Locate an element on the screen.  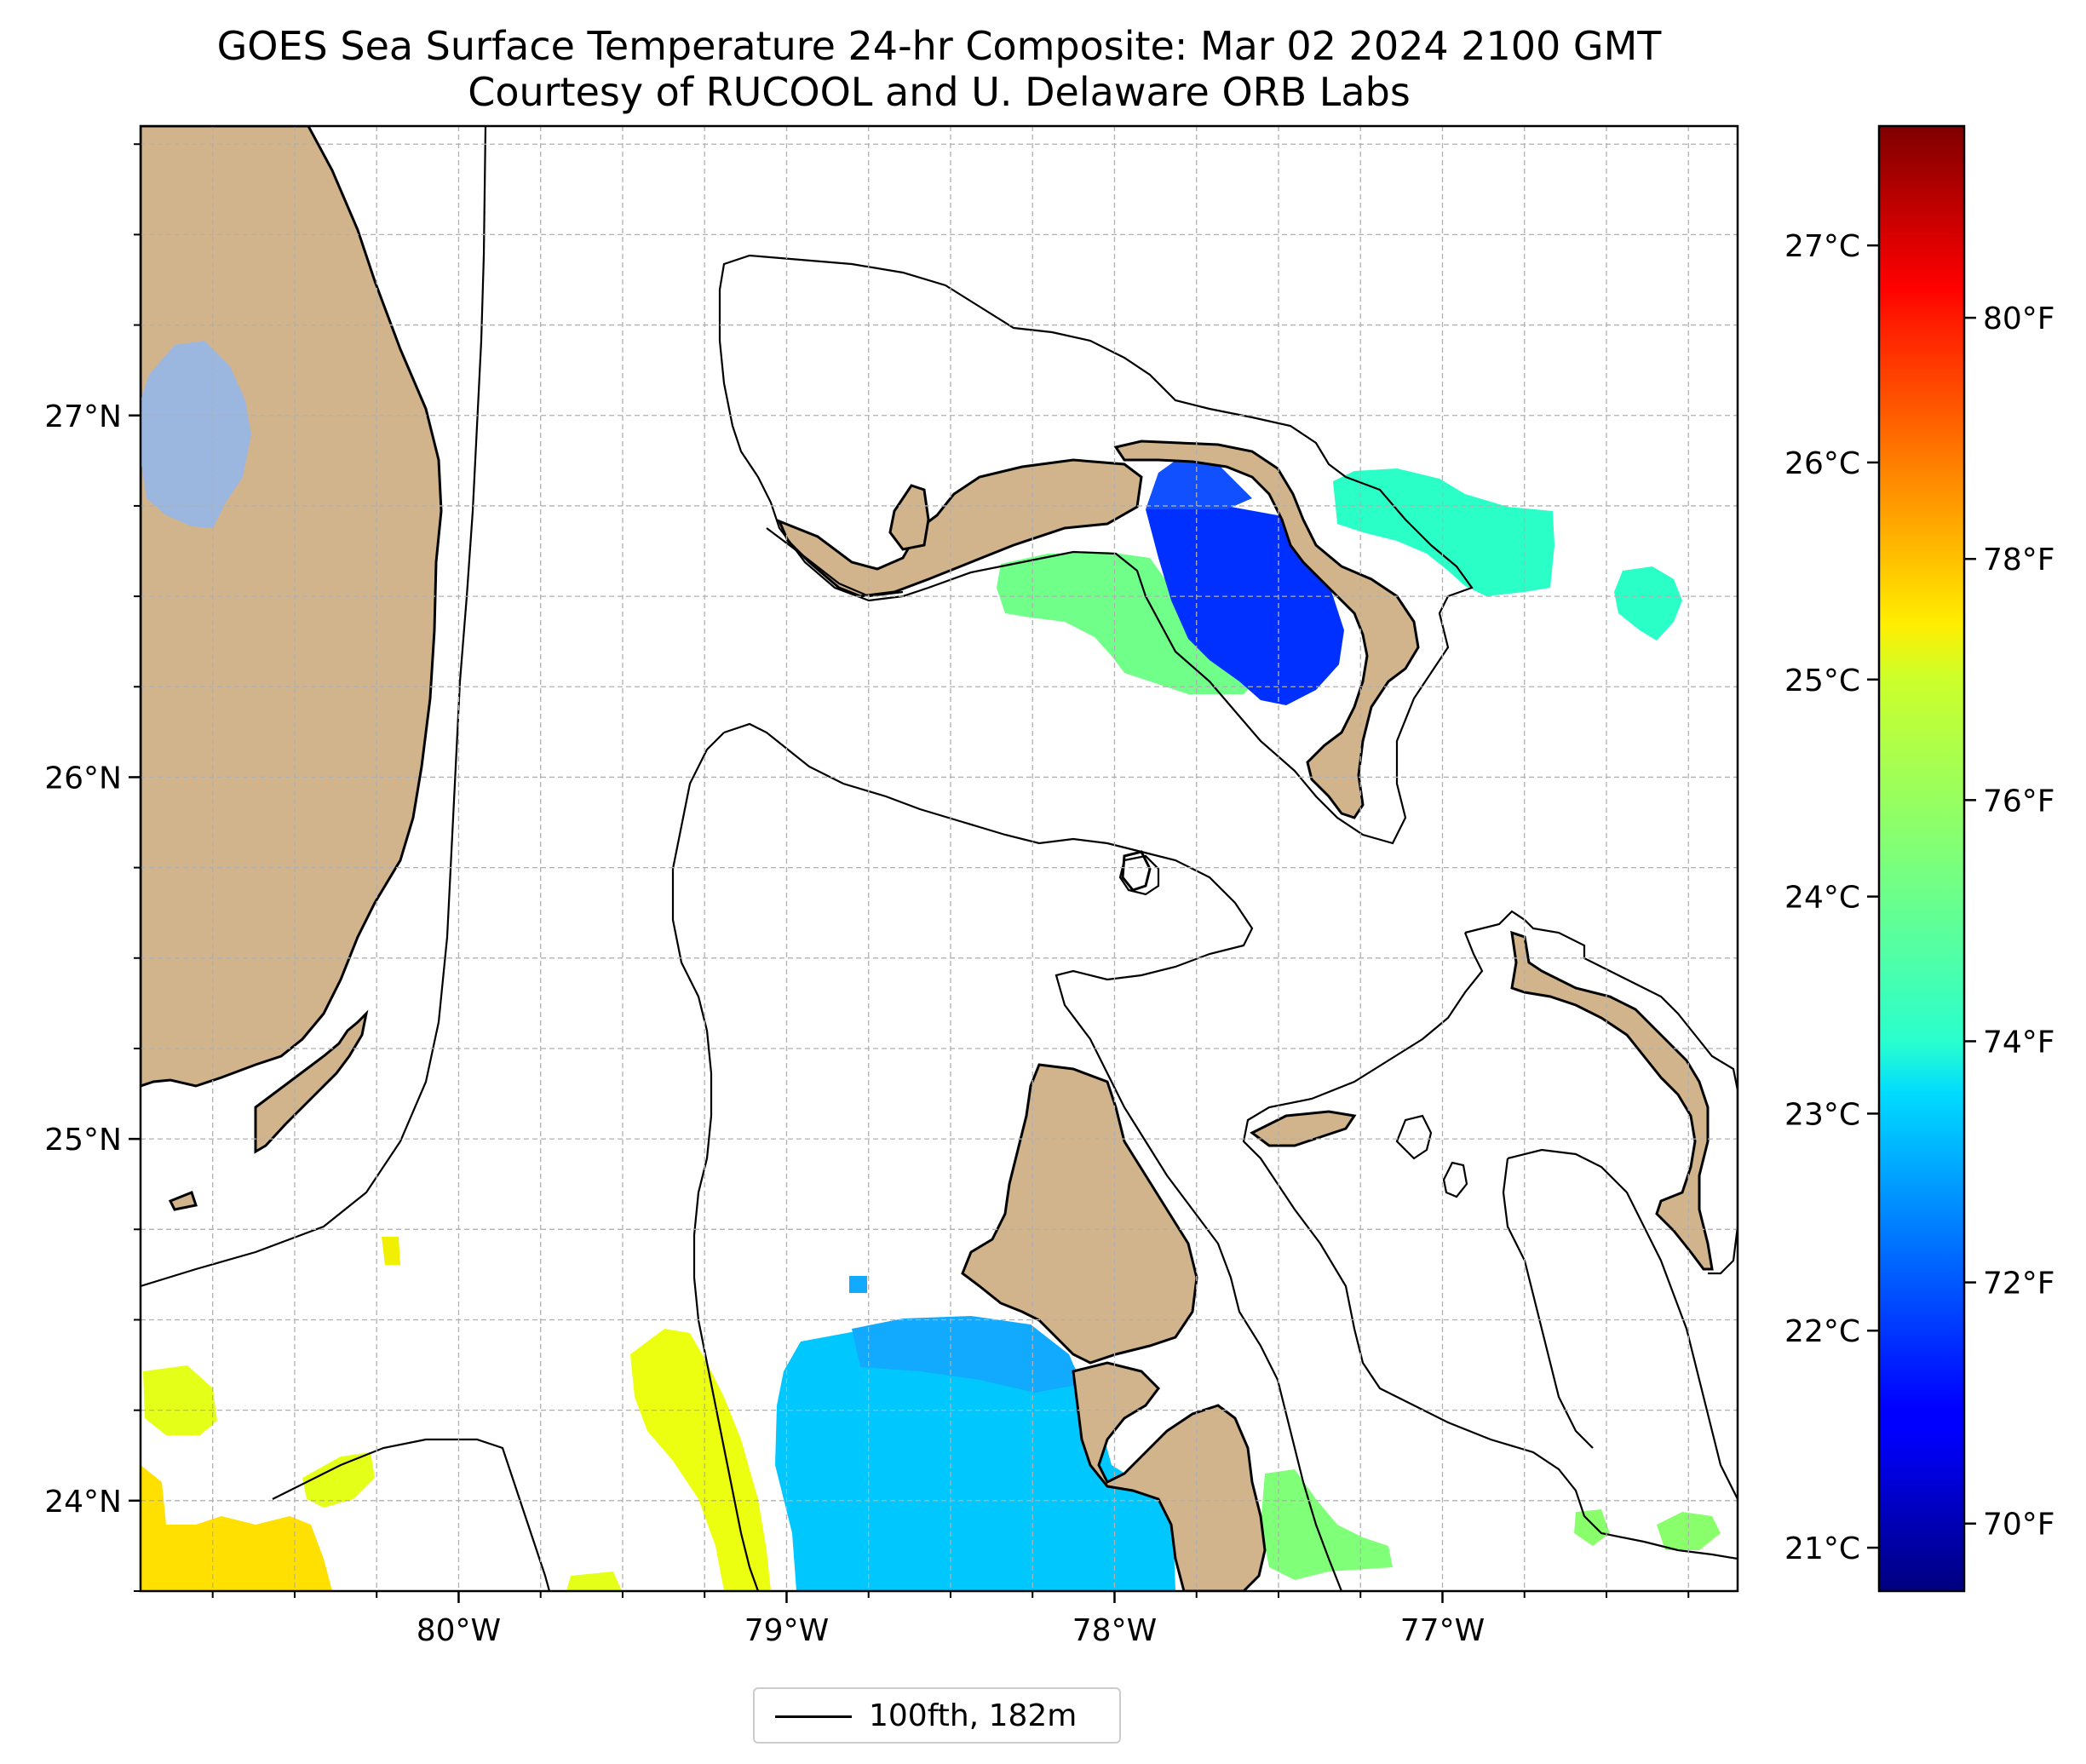
colorbar-fahrenheit-label: 70°F is located at coordinates (2019, 1525).